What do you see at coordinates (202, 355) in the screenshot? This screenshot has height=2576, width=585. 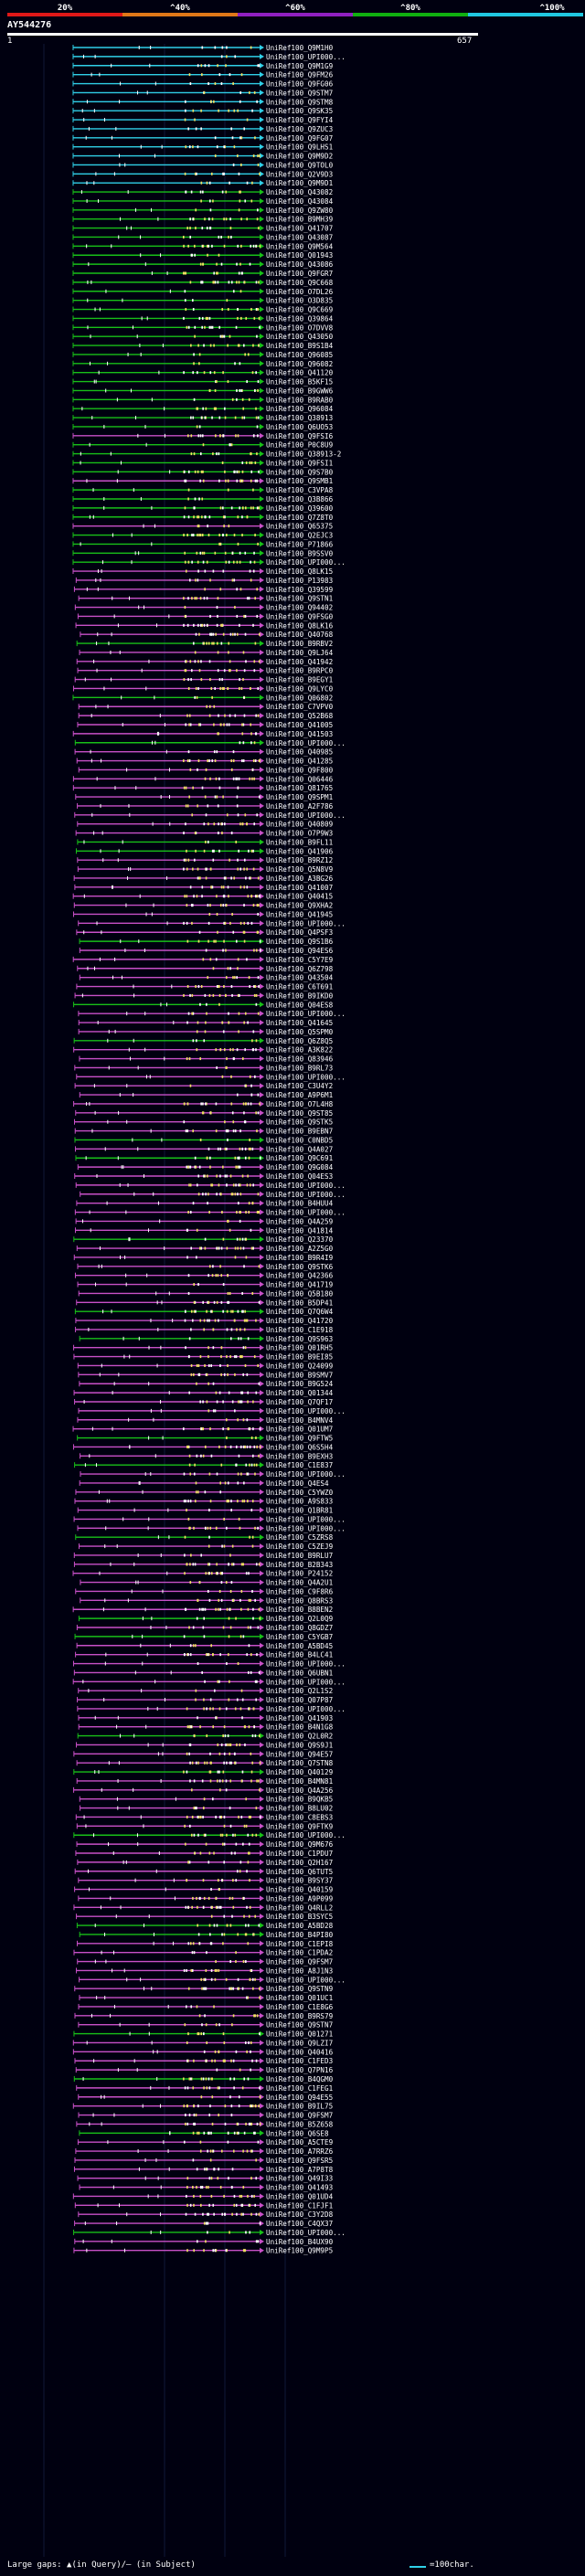 I see `hit-row: UniRef100_Q96085` at bounding box center [202, 355].